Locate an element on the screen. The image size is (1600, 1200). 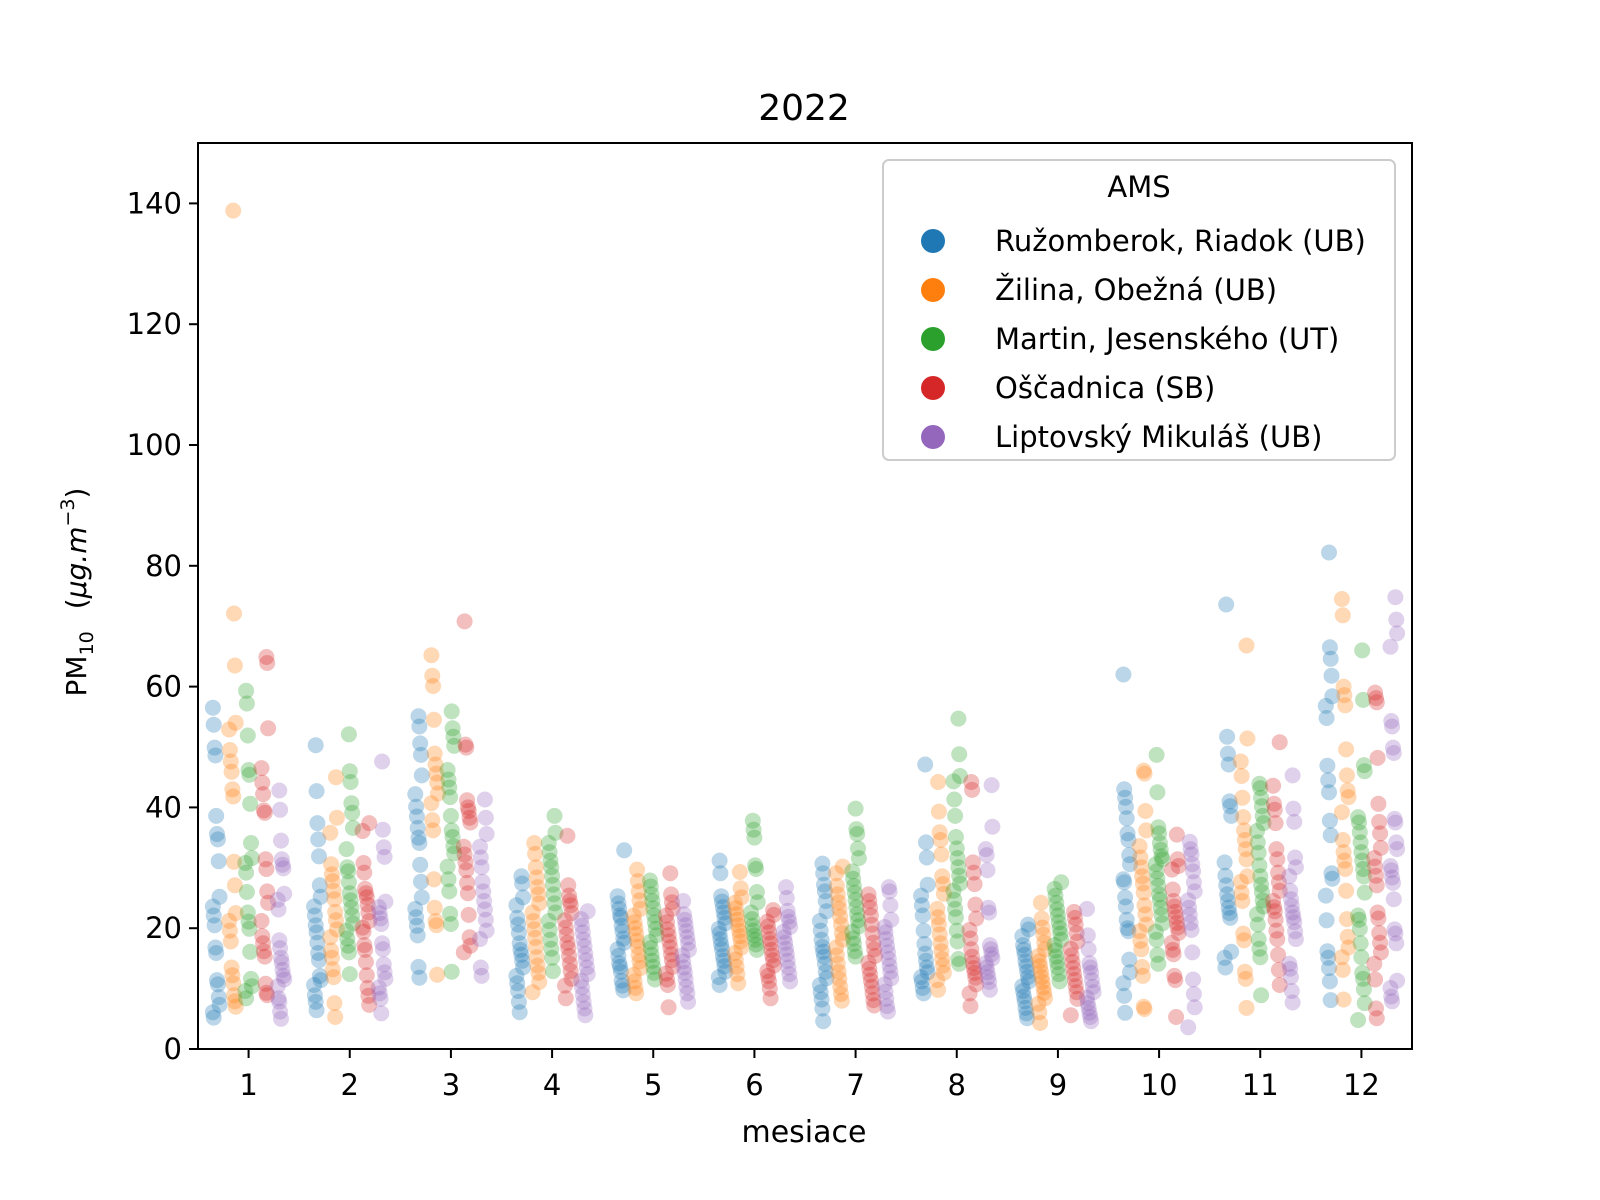
legend-marker is located at coordinates (933, 339).